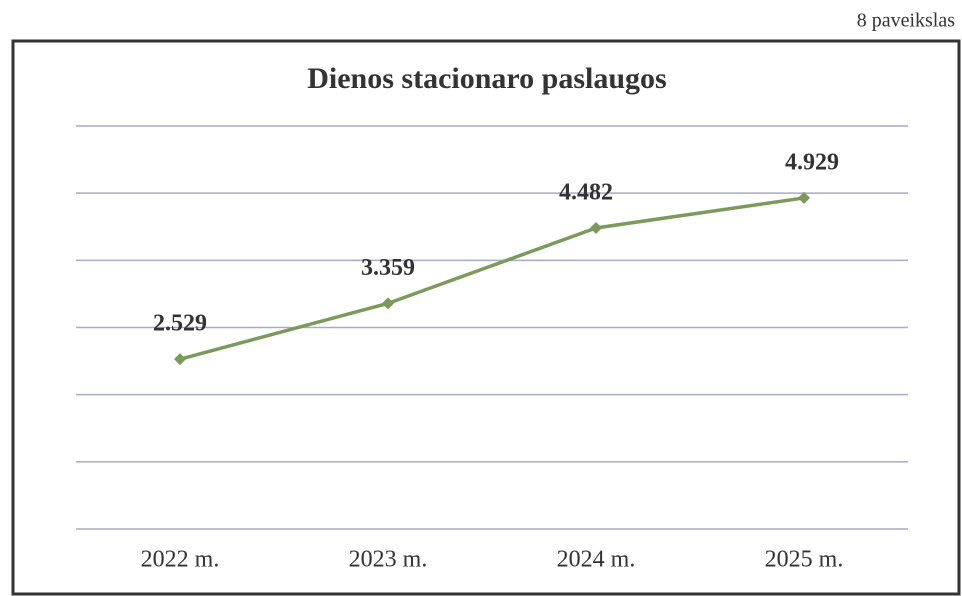  What do you see at coordinates (586, 192) in the screenshot?
I see `data-label: 4.482` at bounding box center [586, 192].